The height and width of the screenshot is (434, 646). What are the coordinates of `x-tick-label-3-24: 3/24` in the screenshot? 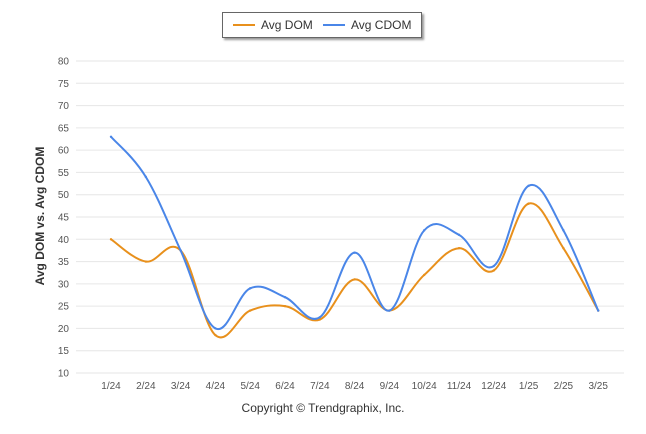 It's located at (181, 386).